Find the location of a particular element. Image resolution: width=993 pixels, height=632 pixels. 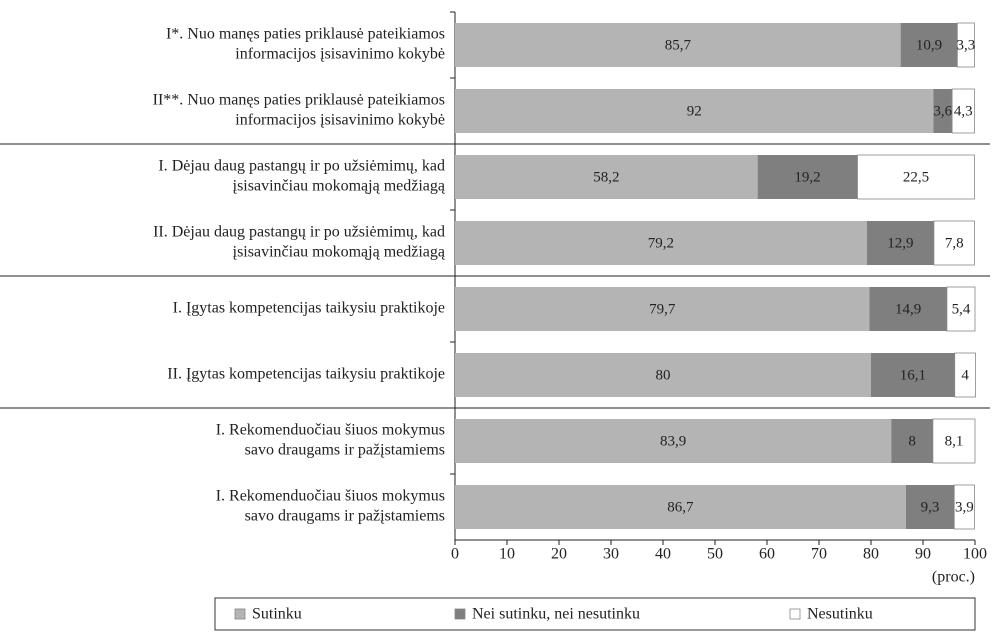

x-axis-label: (proc.) is located at coordinates (953, 577).